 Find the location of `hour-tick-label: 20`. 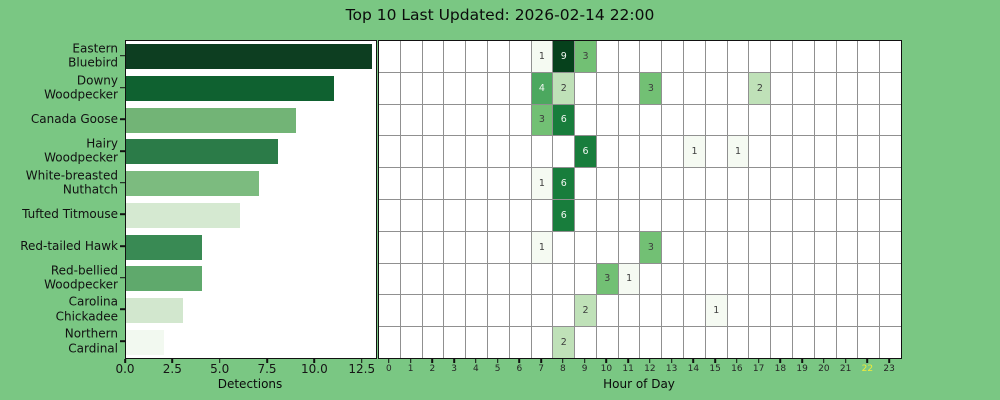

hour-tick-label: 20 is located at coordinates (824, 369).